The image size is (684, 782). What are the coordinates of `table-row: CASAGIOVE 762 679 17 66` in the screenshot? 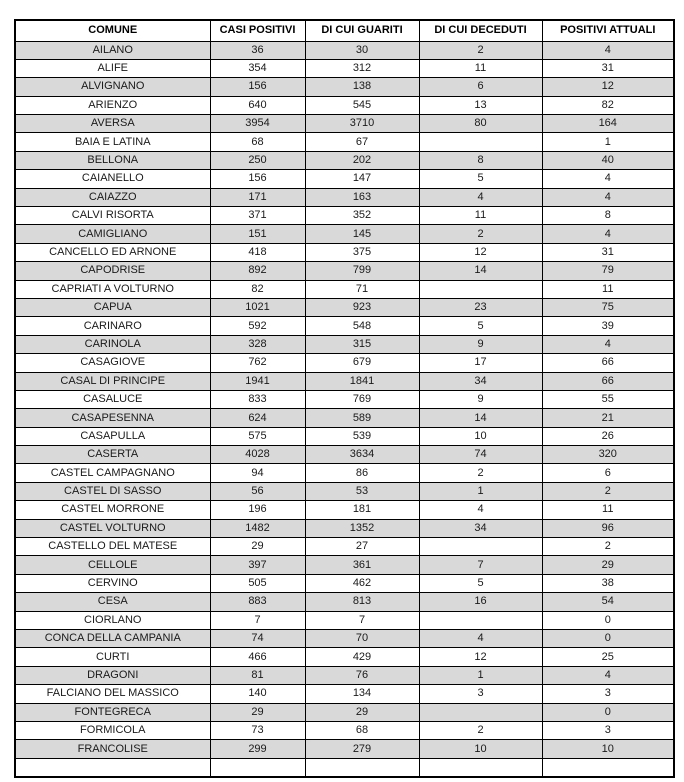 It's located at (344, 363).